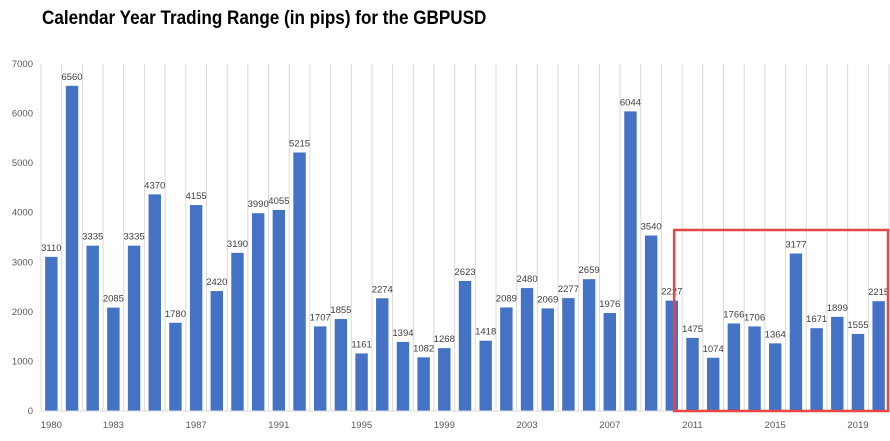  I want to click on data-label-2015: 1364, so click(775, 334).